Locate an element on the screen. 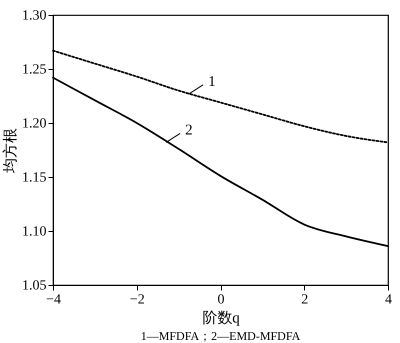 The width and height of the screenshot is (400, 343). y-tick-label: 1.15 is located at coordinates (34, 178).